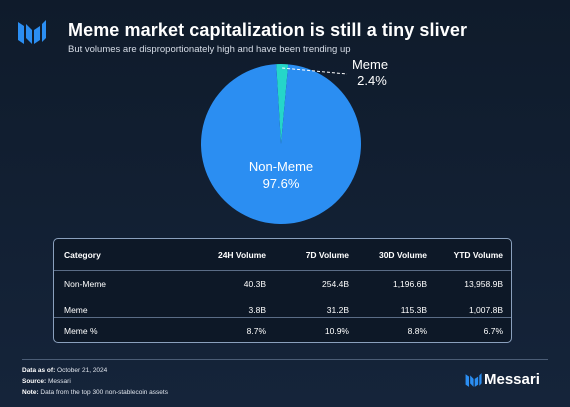 The image size is (570, 407). Describe the element at coordinates (59, 381) in the screenshot. I see `source-value: Messari` at that location.